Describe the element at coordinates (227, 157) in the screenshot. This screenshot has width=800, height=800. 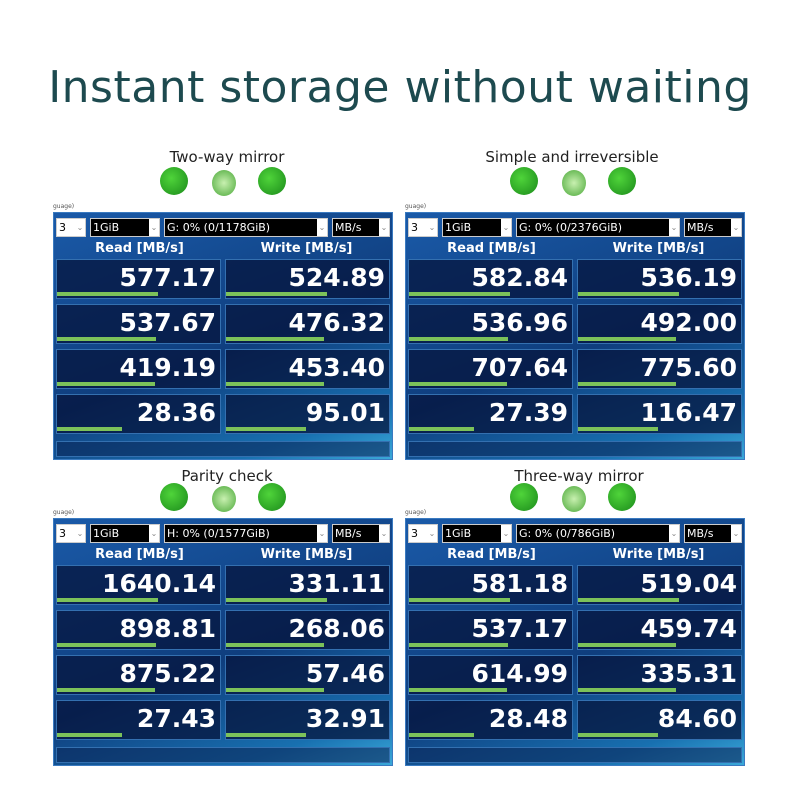
I see `panel-caption: Two-way mirror` at that location.